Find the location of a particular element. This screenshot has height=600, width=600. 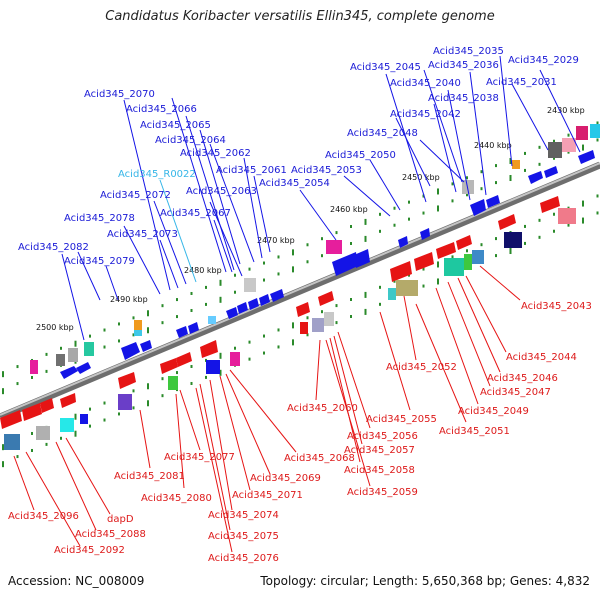

gene-label: Acid345_2059 is located at coordinates (382, 492).